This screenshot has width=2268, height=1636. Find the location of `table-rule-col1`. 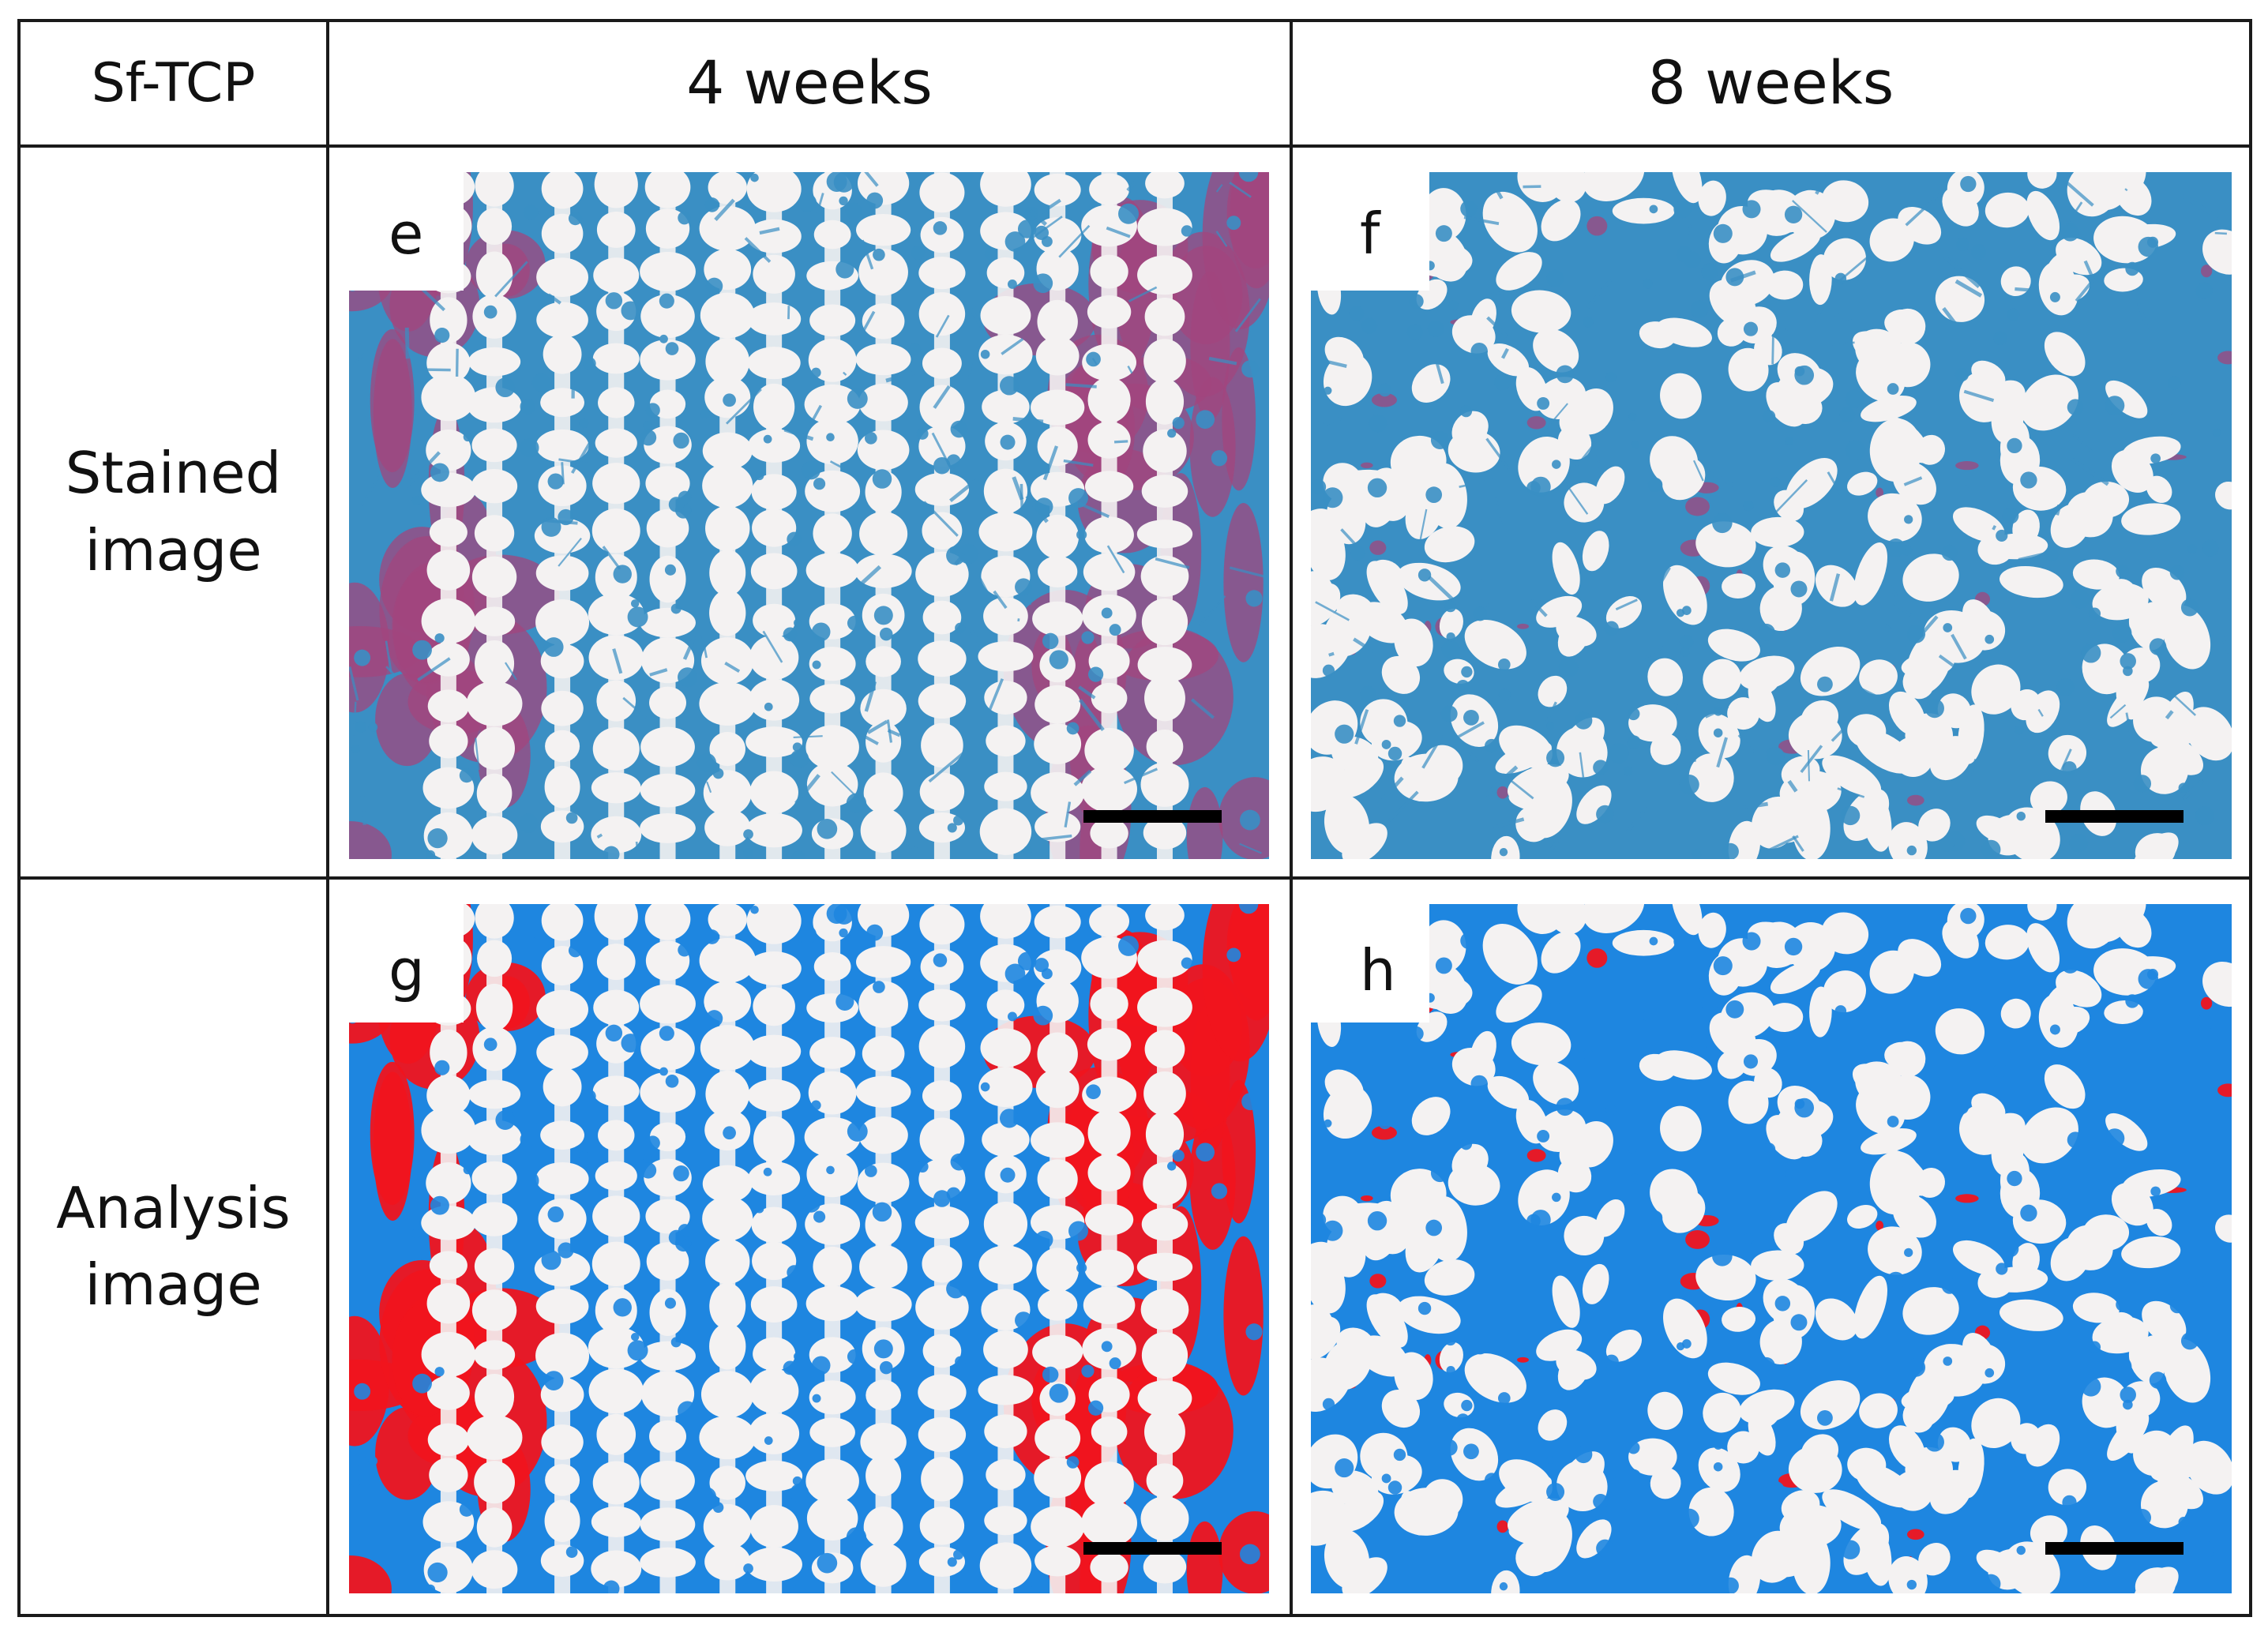

table-rule-col1 is located at coordinates (327, 818).